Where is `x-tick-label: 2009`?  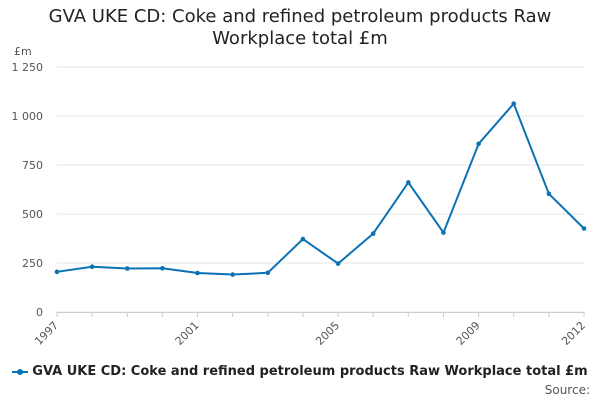
x-tick-label: 2009 is located at coordinates (468, 333).